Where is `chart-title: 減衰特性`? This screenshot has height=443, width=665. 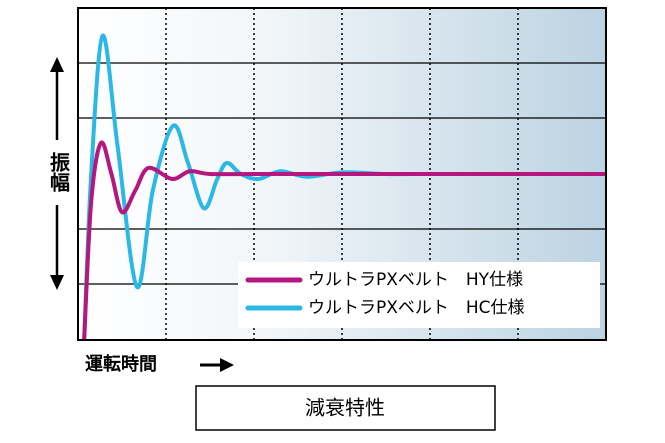 chart-title: 減衰特性 is located at coordinates (345, 408).